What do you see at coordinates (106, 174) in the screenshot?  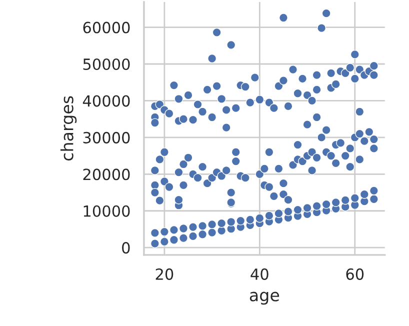 I see `y-tick-label: 20000` at bounding box center [106, 174].